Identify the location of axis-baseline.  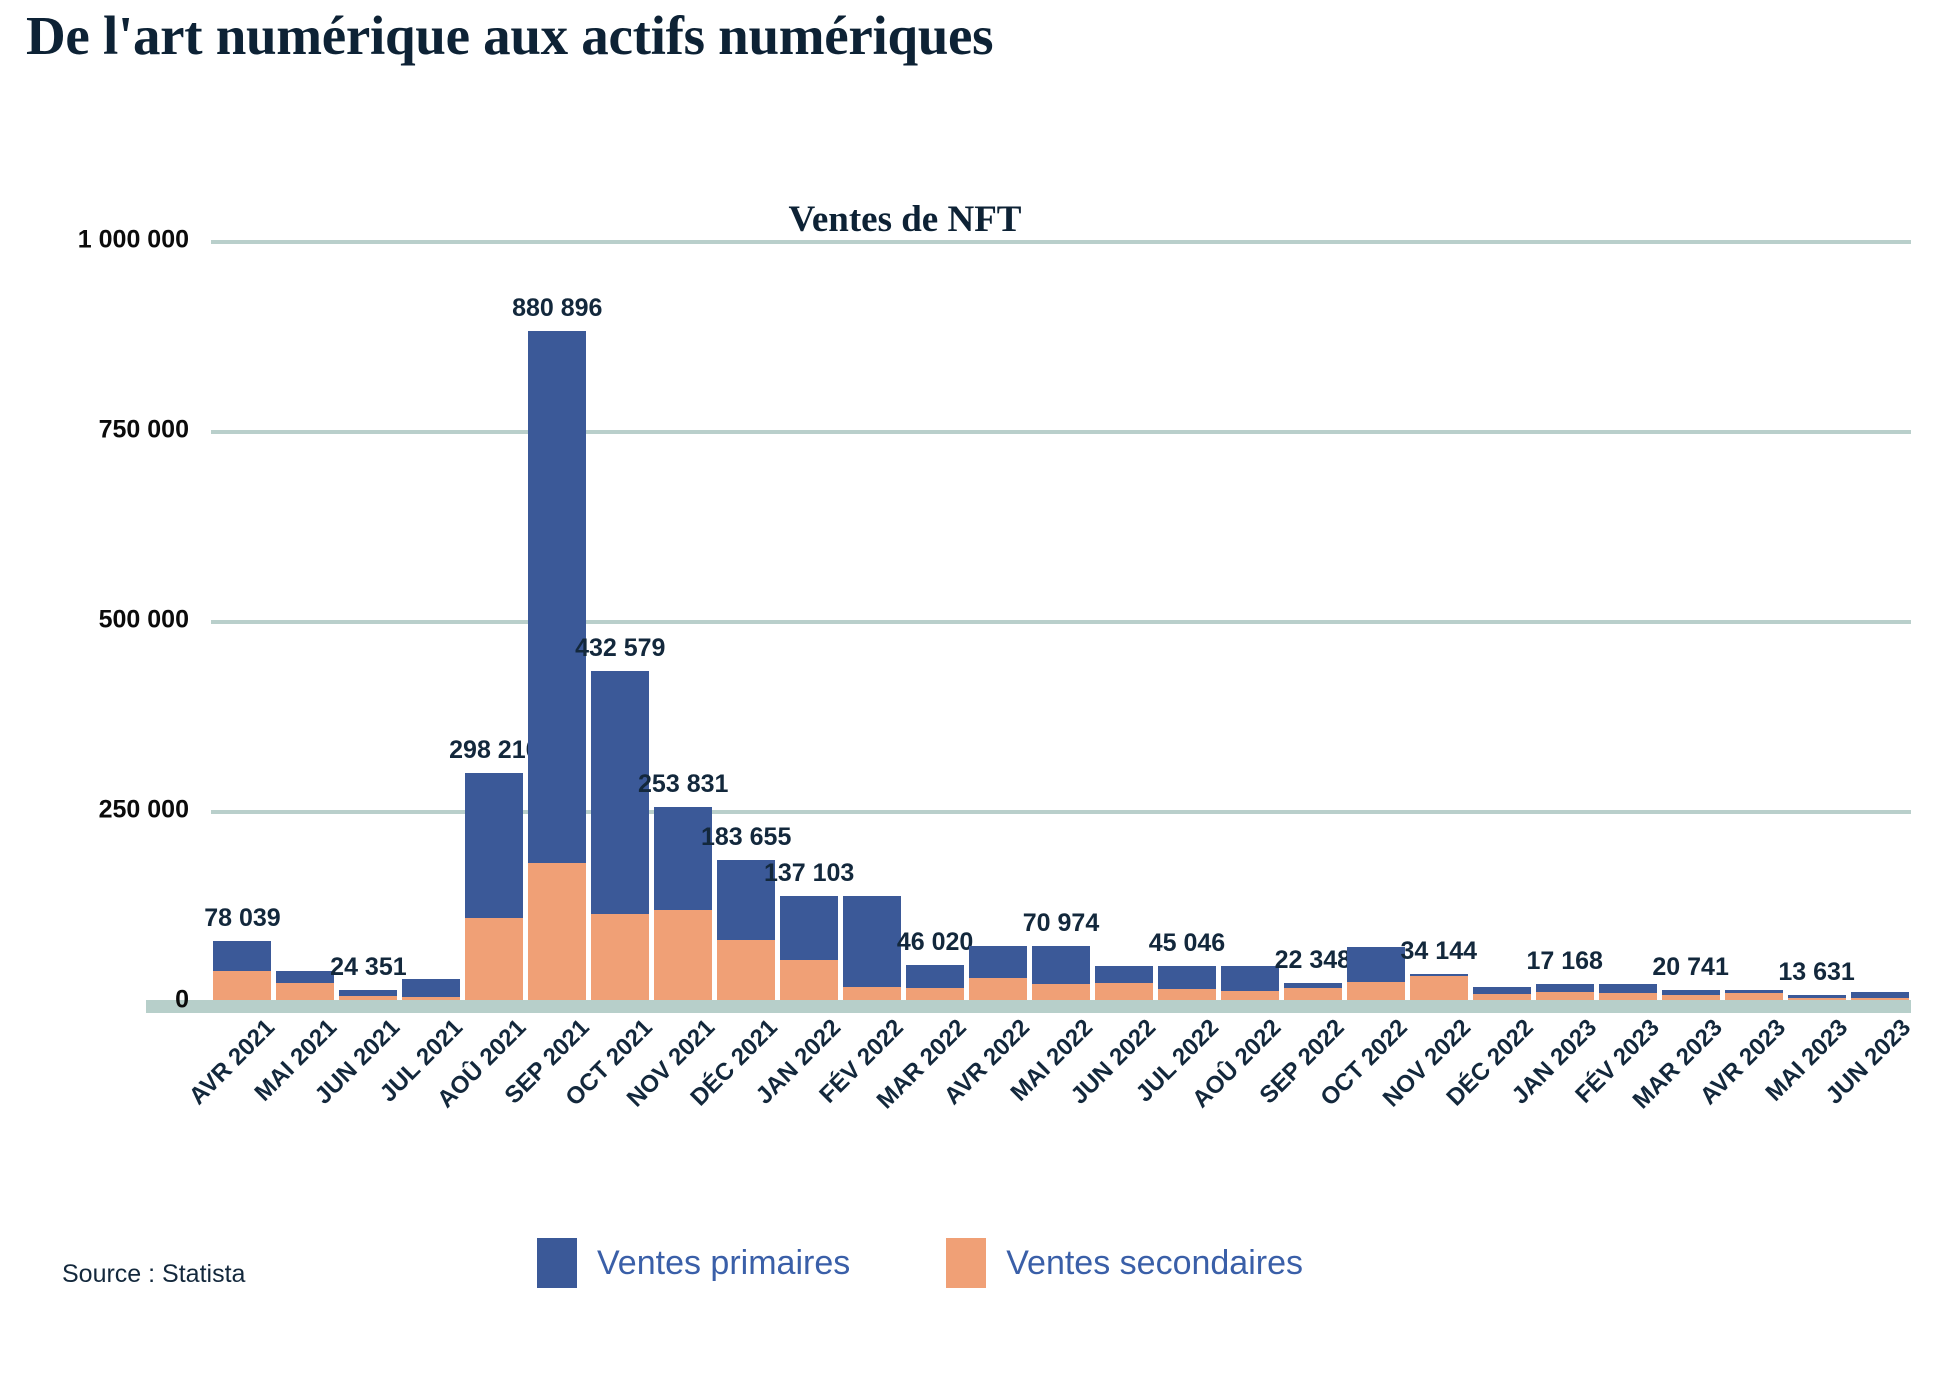
(1028, 1006).